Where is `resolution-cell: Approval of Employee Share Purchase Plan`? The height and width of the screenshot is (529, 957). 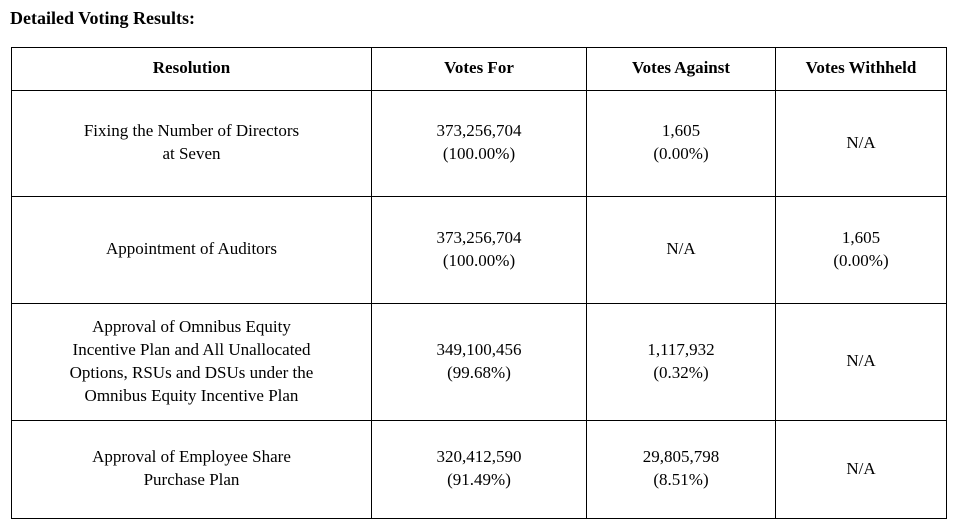 resolution-cell: Approval of Employee Share Purchase Plan is located at coordinates (191, 469).